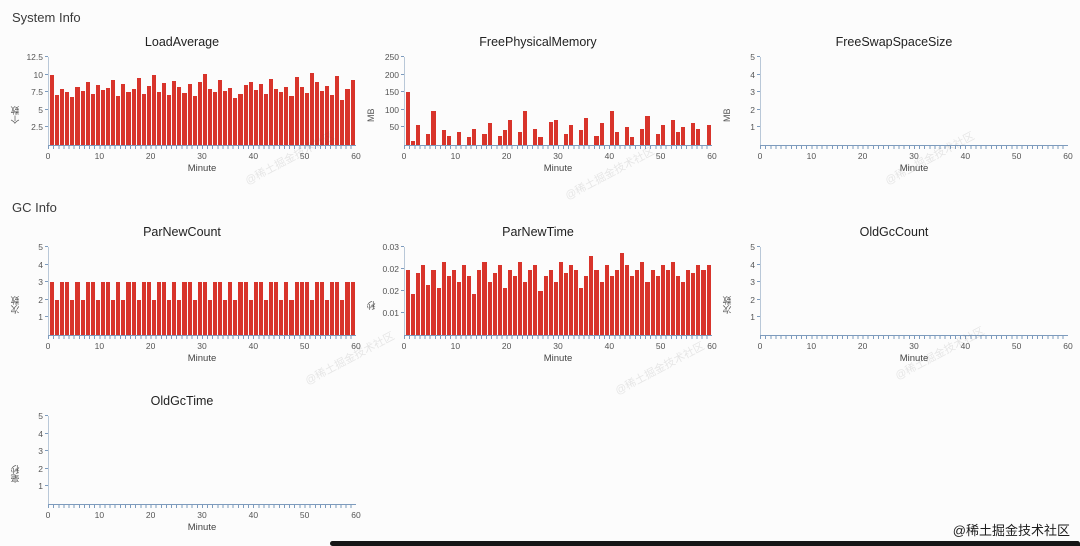  Describe the element at coordinates (15, 305) in the screenshot. I see `y-axis-label: 次数` at that location.